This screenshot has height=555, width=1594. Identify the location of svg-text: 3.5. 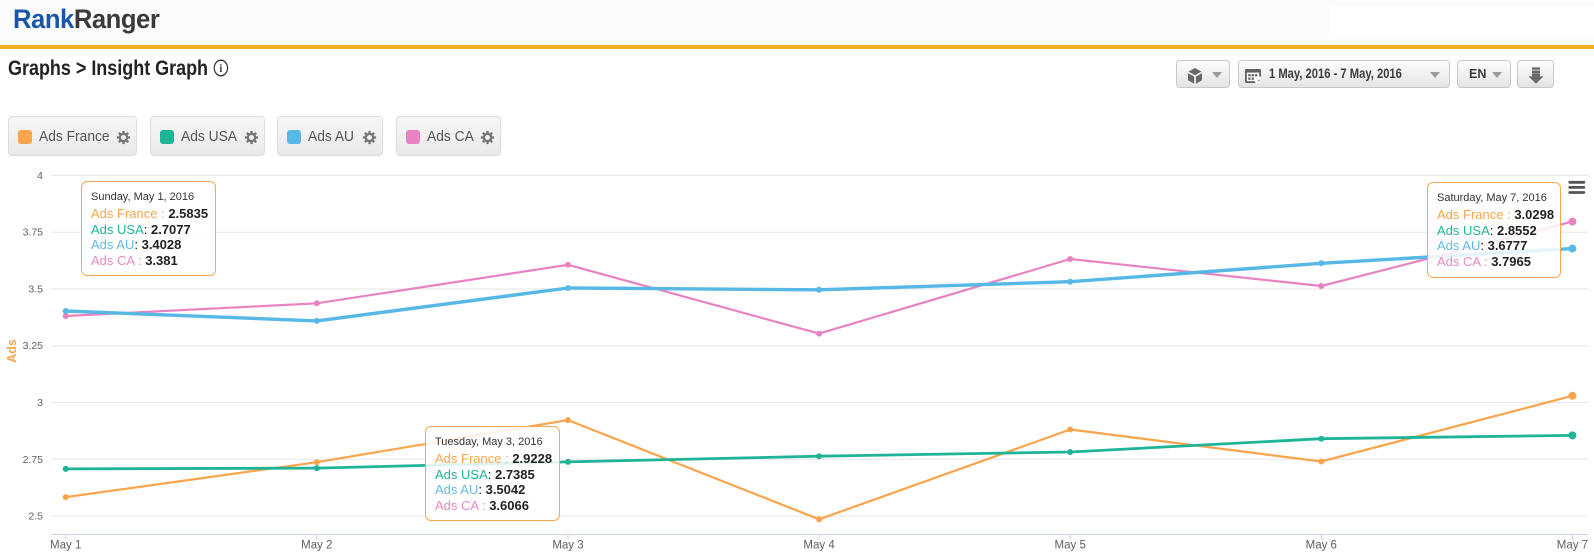
(35, 290).